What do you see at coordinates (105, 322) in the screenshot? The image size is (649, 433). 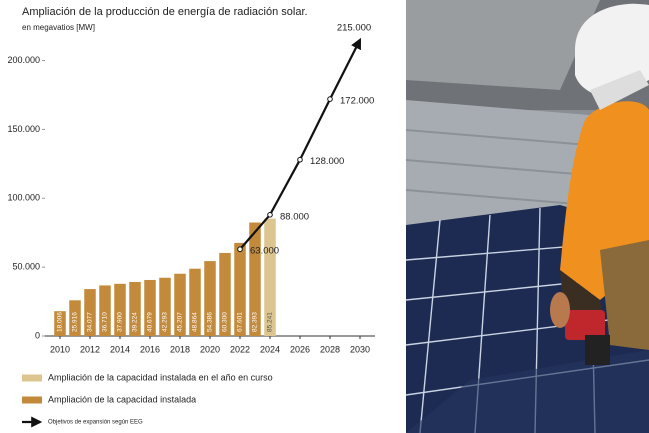 I see `value-label: 36.710` at bounding box center [105, 322].